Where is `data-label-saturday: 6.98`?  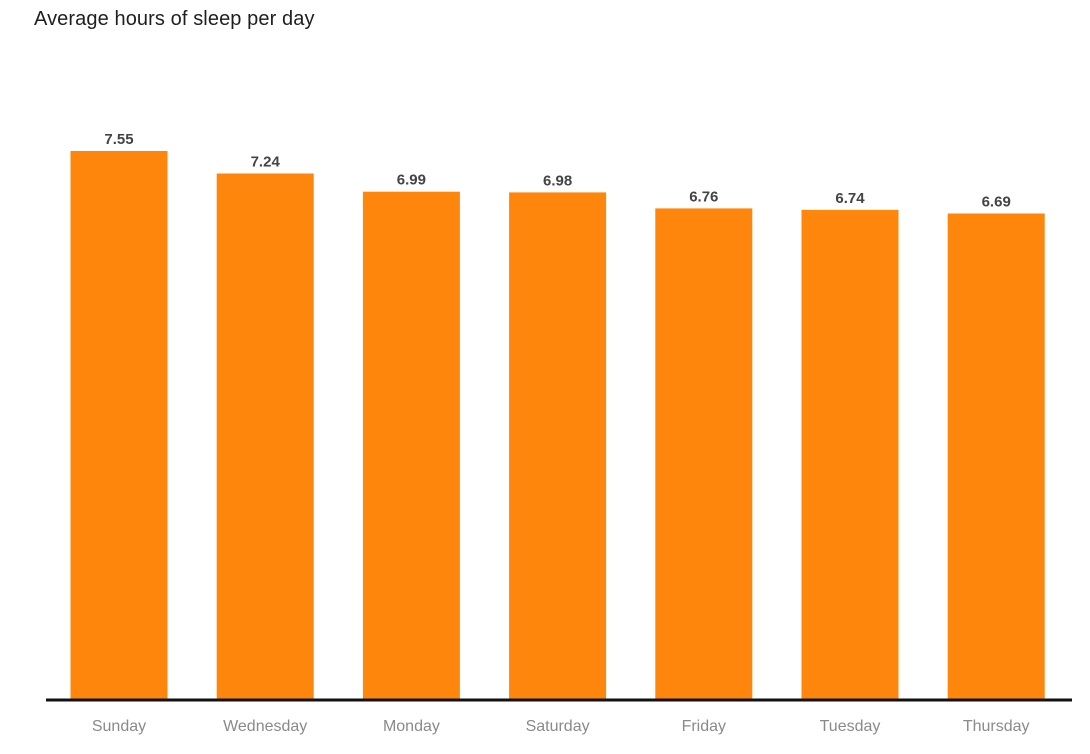 data-label-saturday: 6.98 is located at coordinates (557, 180).